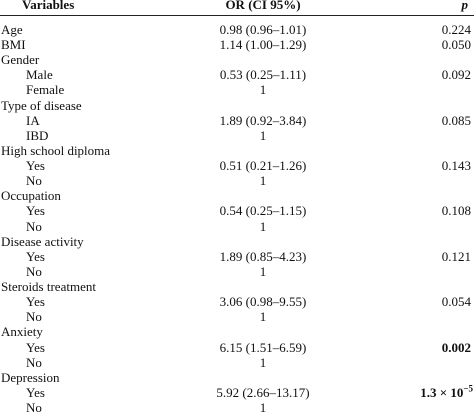 The width and height of the screenshot is (474, 413). I want to click on odds-ratio: 0.51 (0.21–1.26), so click(263, 166).